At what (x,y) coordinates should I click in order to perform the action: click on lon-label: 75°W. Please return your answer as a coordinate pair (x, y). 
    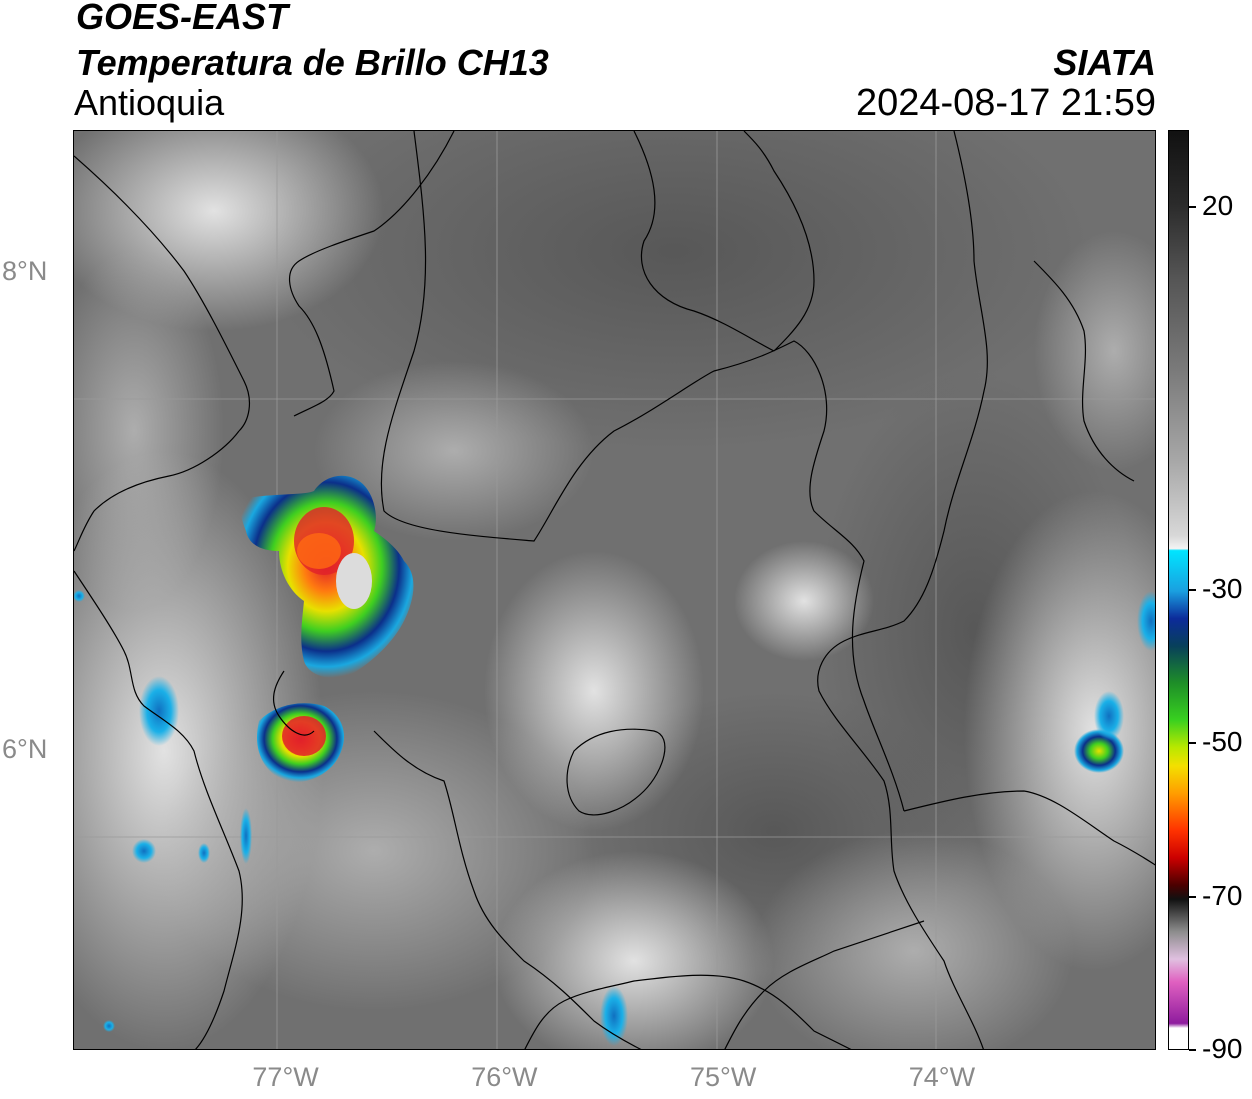
    Looking at the image, I should click on (723, 1077).